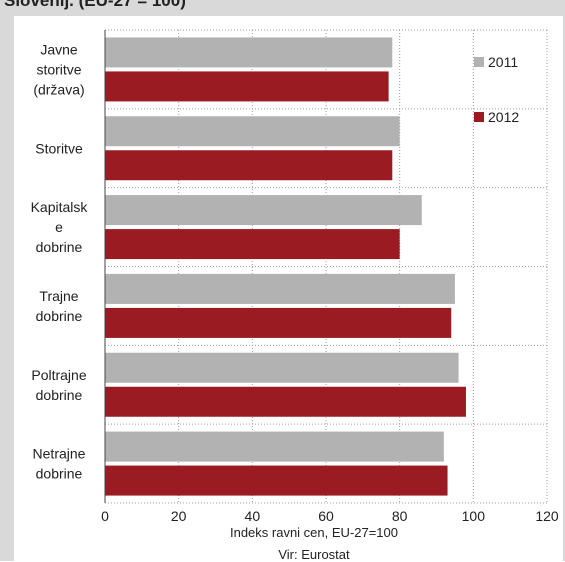  I want to click on category-label: Kapitalsk, so click(60, 207).